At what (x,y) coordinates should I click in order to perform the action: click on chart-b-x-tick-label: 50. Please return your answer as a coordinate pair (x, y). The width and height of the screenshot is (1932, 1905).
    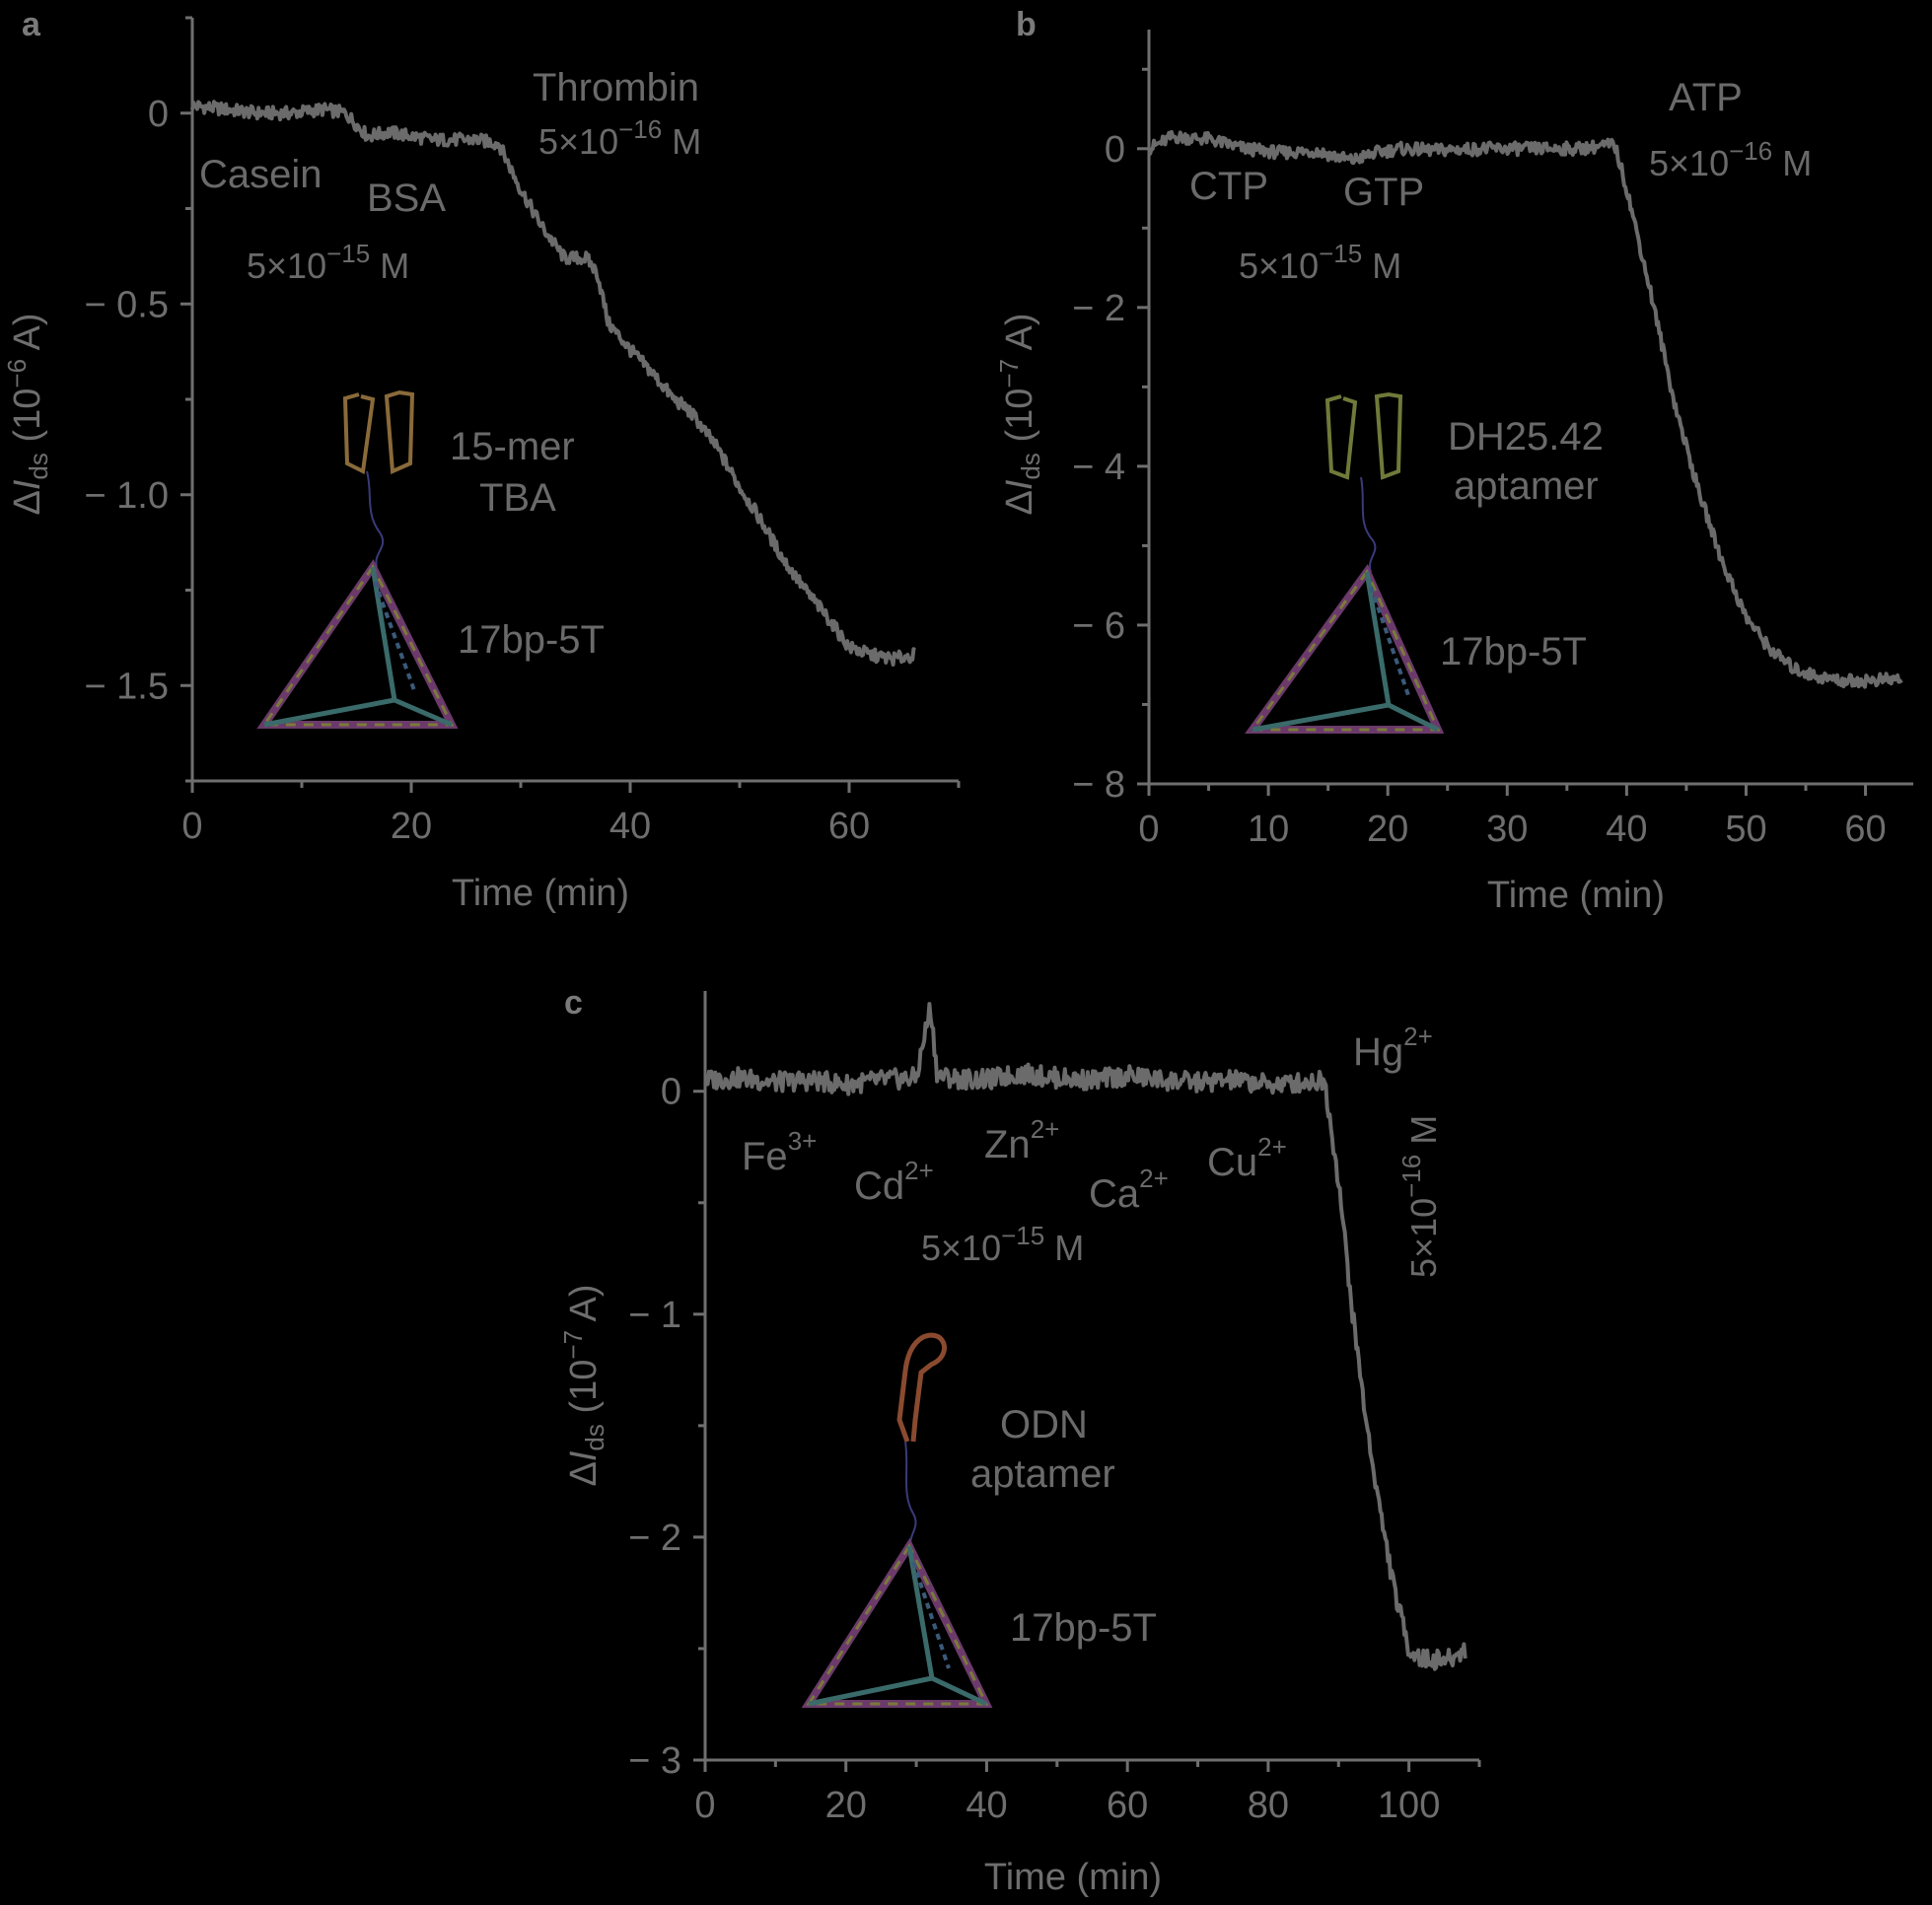
    Looking at the image, I should click on (1746, 829).